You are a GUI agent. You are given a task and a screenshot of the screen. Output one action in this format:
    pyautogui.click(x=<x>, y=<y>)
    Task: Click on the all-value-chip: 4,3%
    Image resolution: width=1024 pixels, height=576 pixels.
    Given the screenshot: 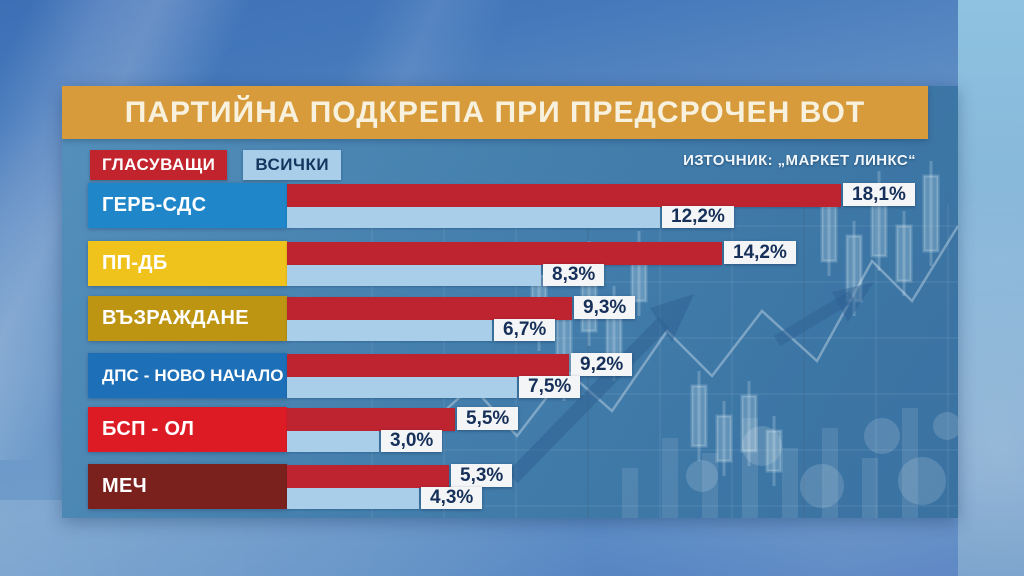 What is the action you would take?
    pyautogui.click(x=452, y=498)
    